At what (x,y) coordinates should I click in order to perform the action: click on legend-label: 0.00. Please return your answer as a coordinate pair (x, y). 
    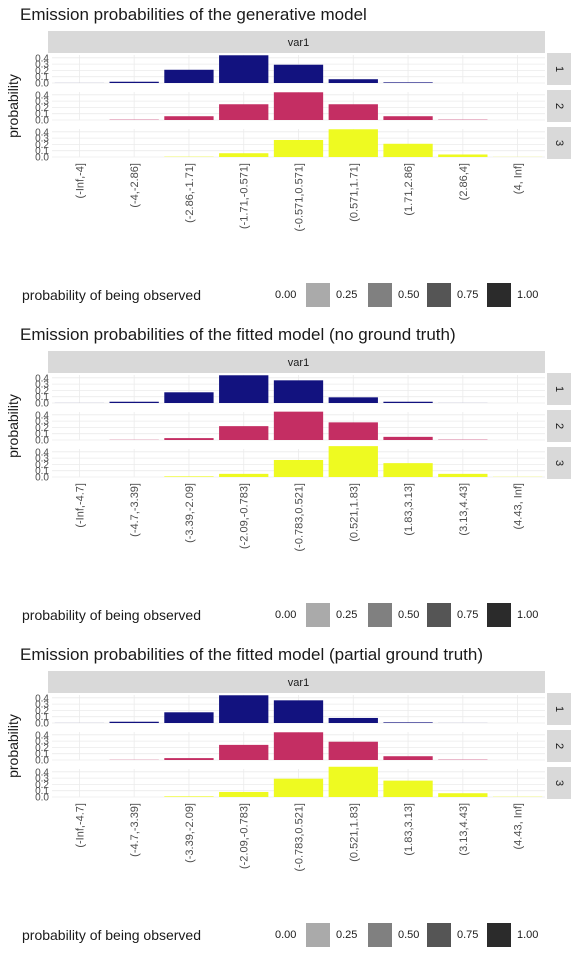
    Looking at the image, I should click on (285, 295).